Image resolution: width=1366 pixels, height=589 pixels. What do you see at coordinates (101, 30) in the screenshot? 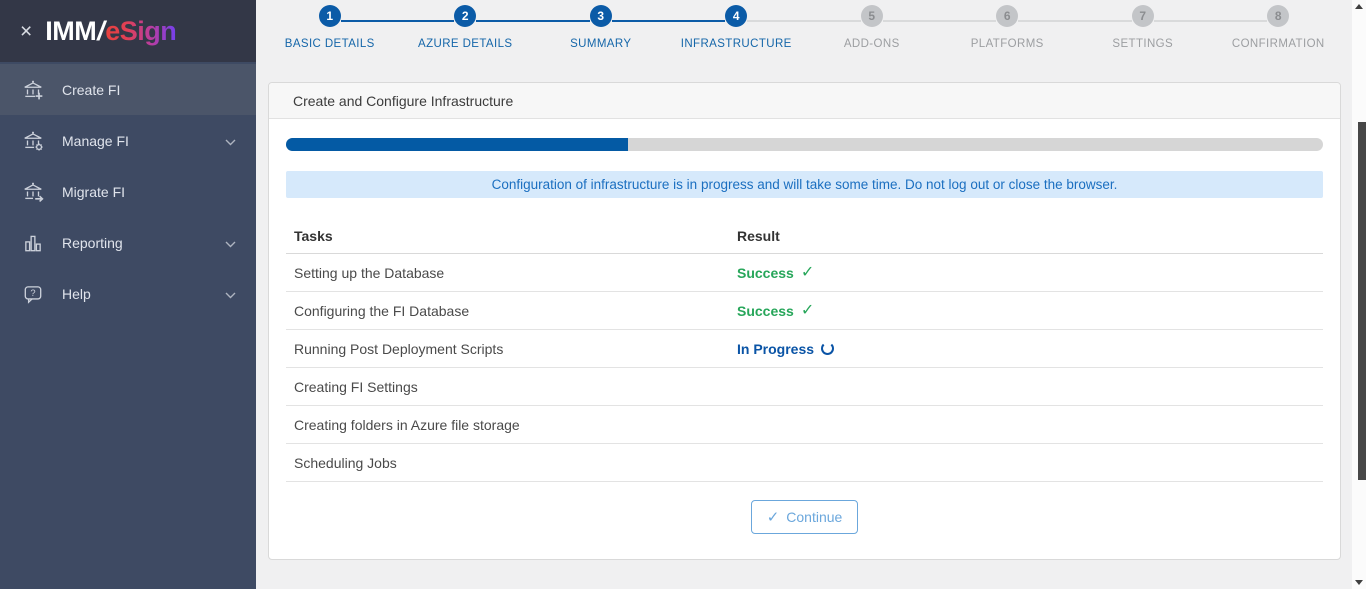
I see `logo-slash: /` at bounding box center [101, 30].